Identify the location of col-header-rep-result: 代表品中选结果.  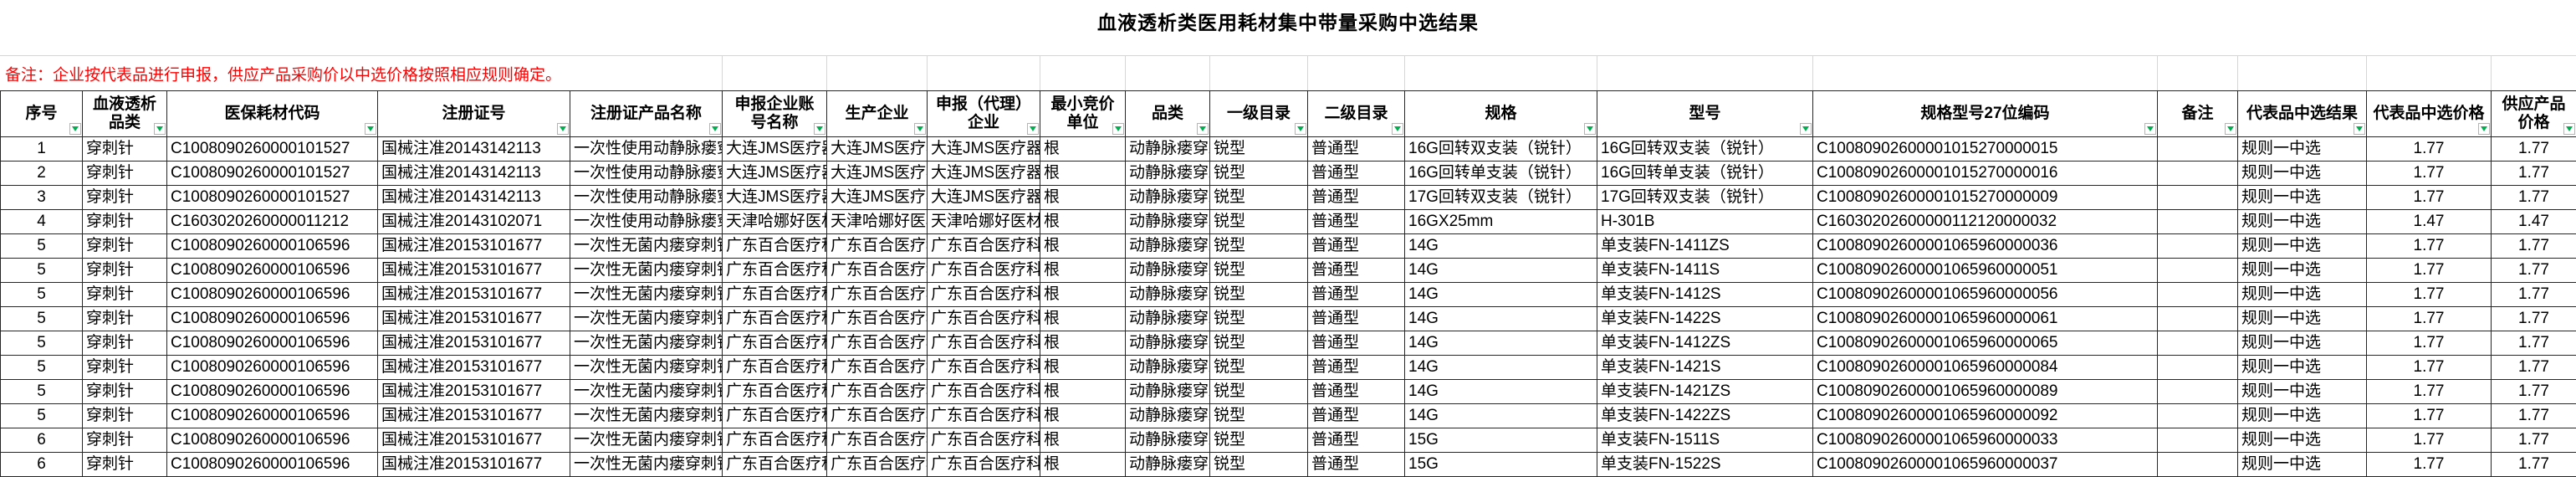
(2302, 114).